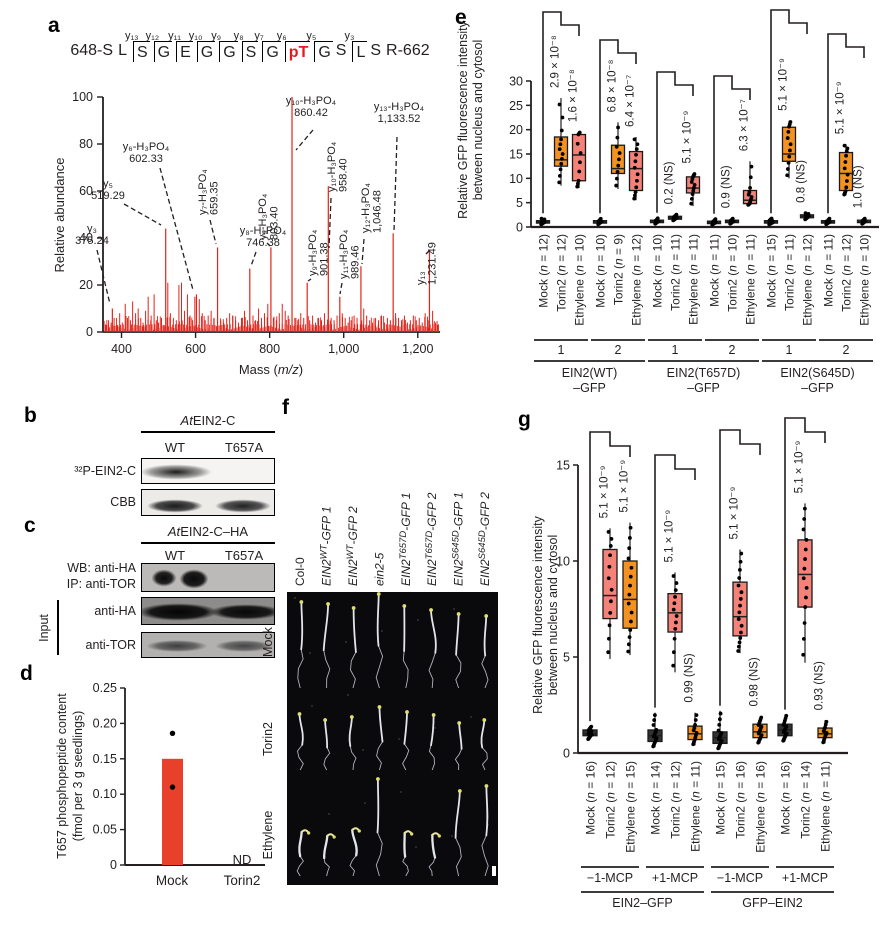 The height and width of the screenshot is (929, 886). Describe the element at coordinates (30, 525) in the screenshot. I see `panel-label-c: c` at that location.